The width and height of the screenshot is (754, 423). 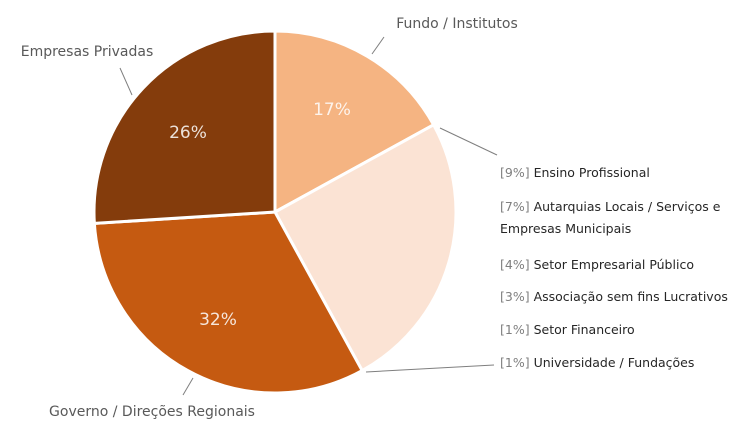 I want to click on breakdown-name: Ensino Profissional, so click(x=591, y=172).